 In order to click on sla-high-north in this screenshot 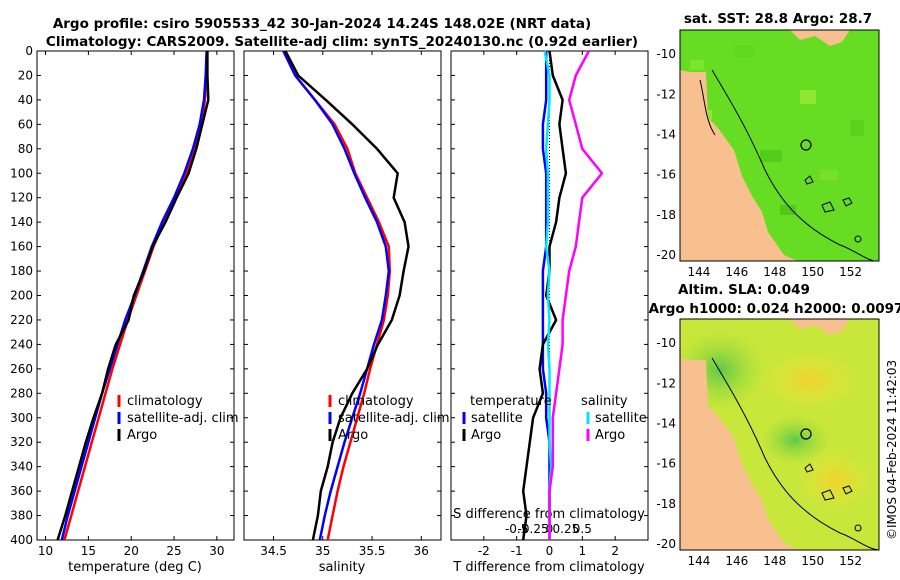, I will do `click(810, 380)`.